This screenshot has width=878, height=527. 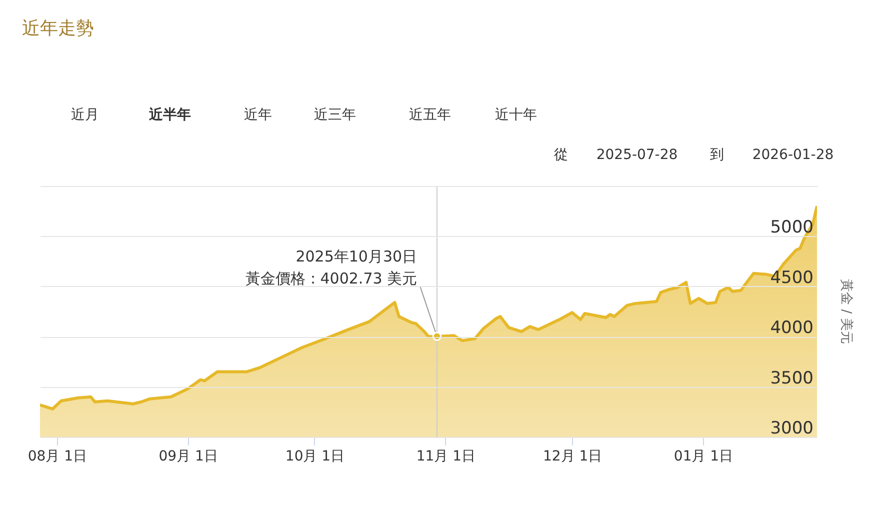 I want to click on y-axis-title: 黃金 / 美元, so click(x=846, y=311).